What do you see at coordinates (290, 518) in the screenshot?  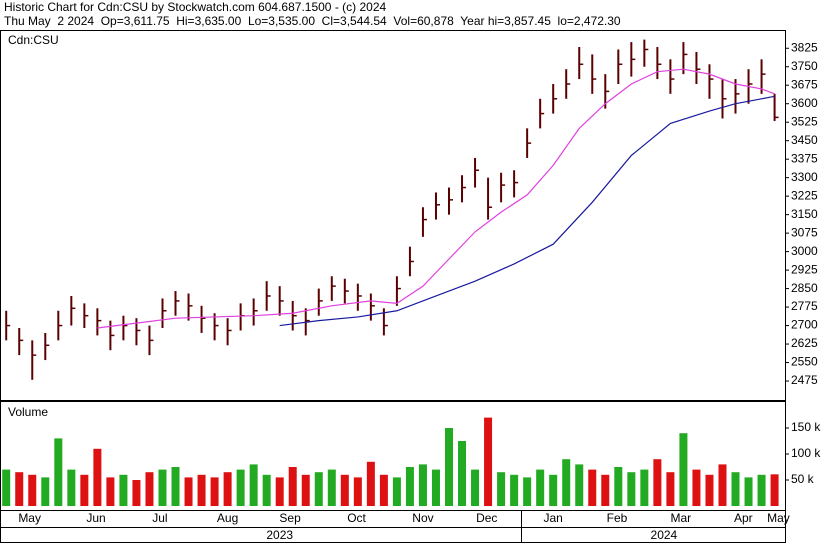 I see `x-tick-label: Sep` at bounding box center [290, 518].